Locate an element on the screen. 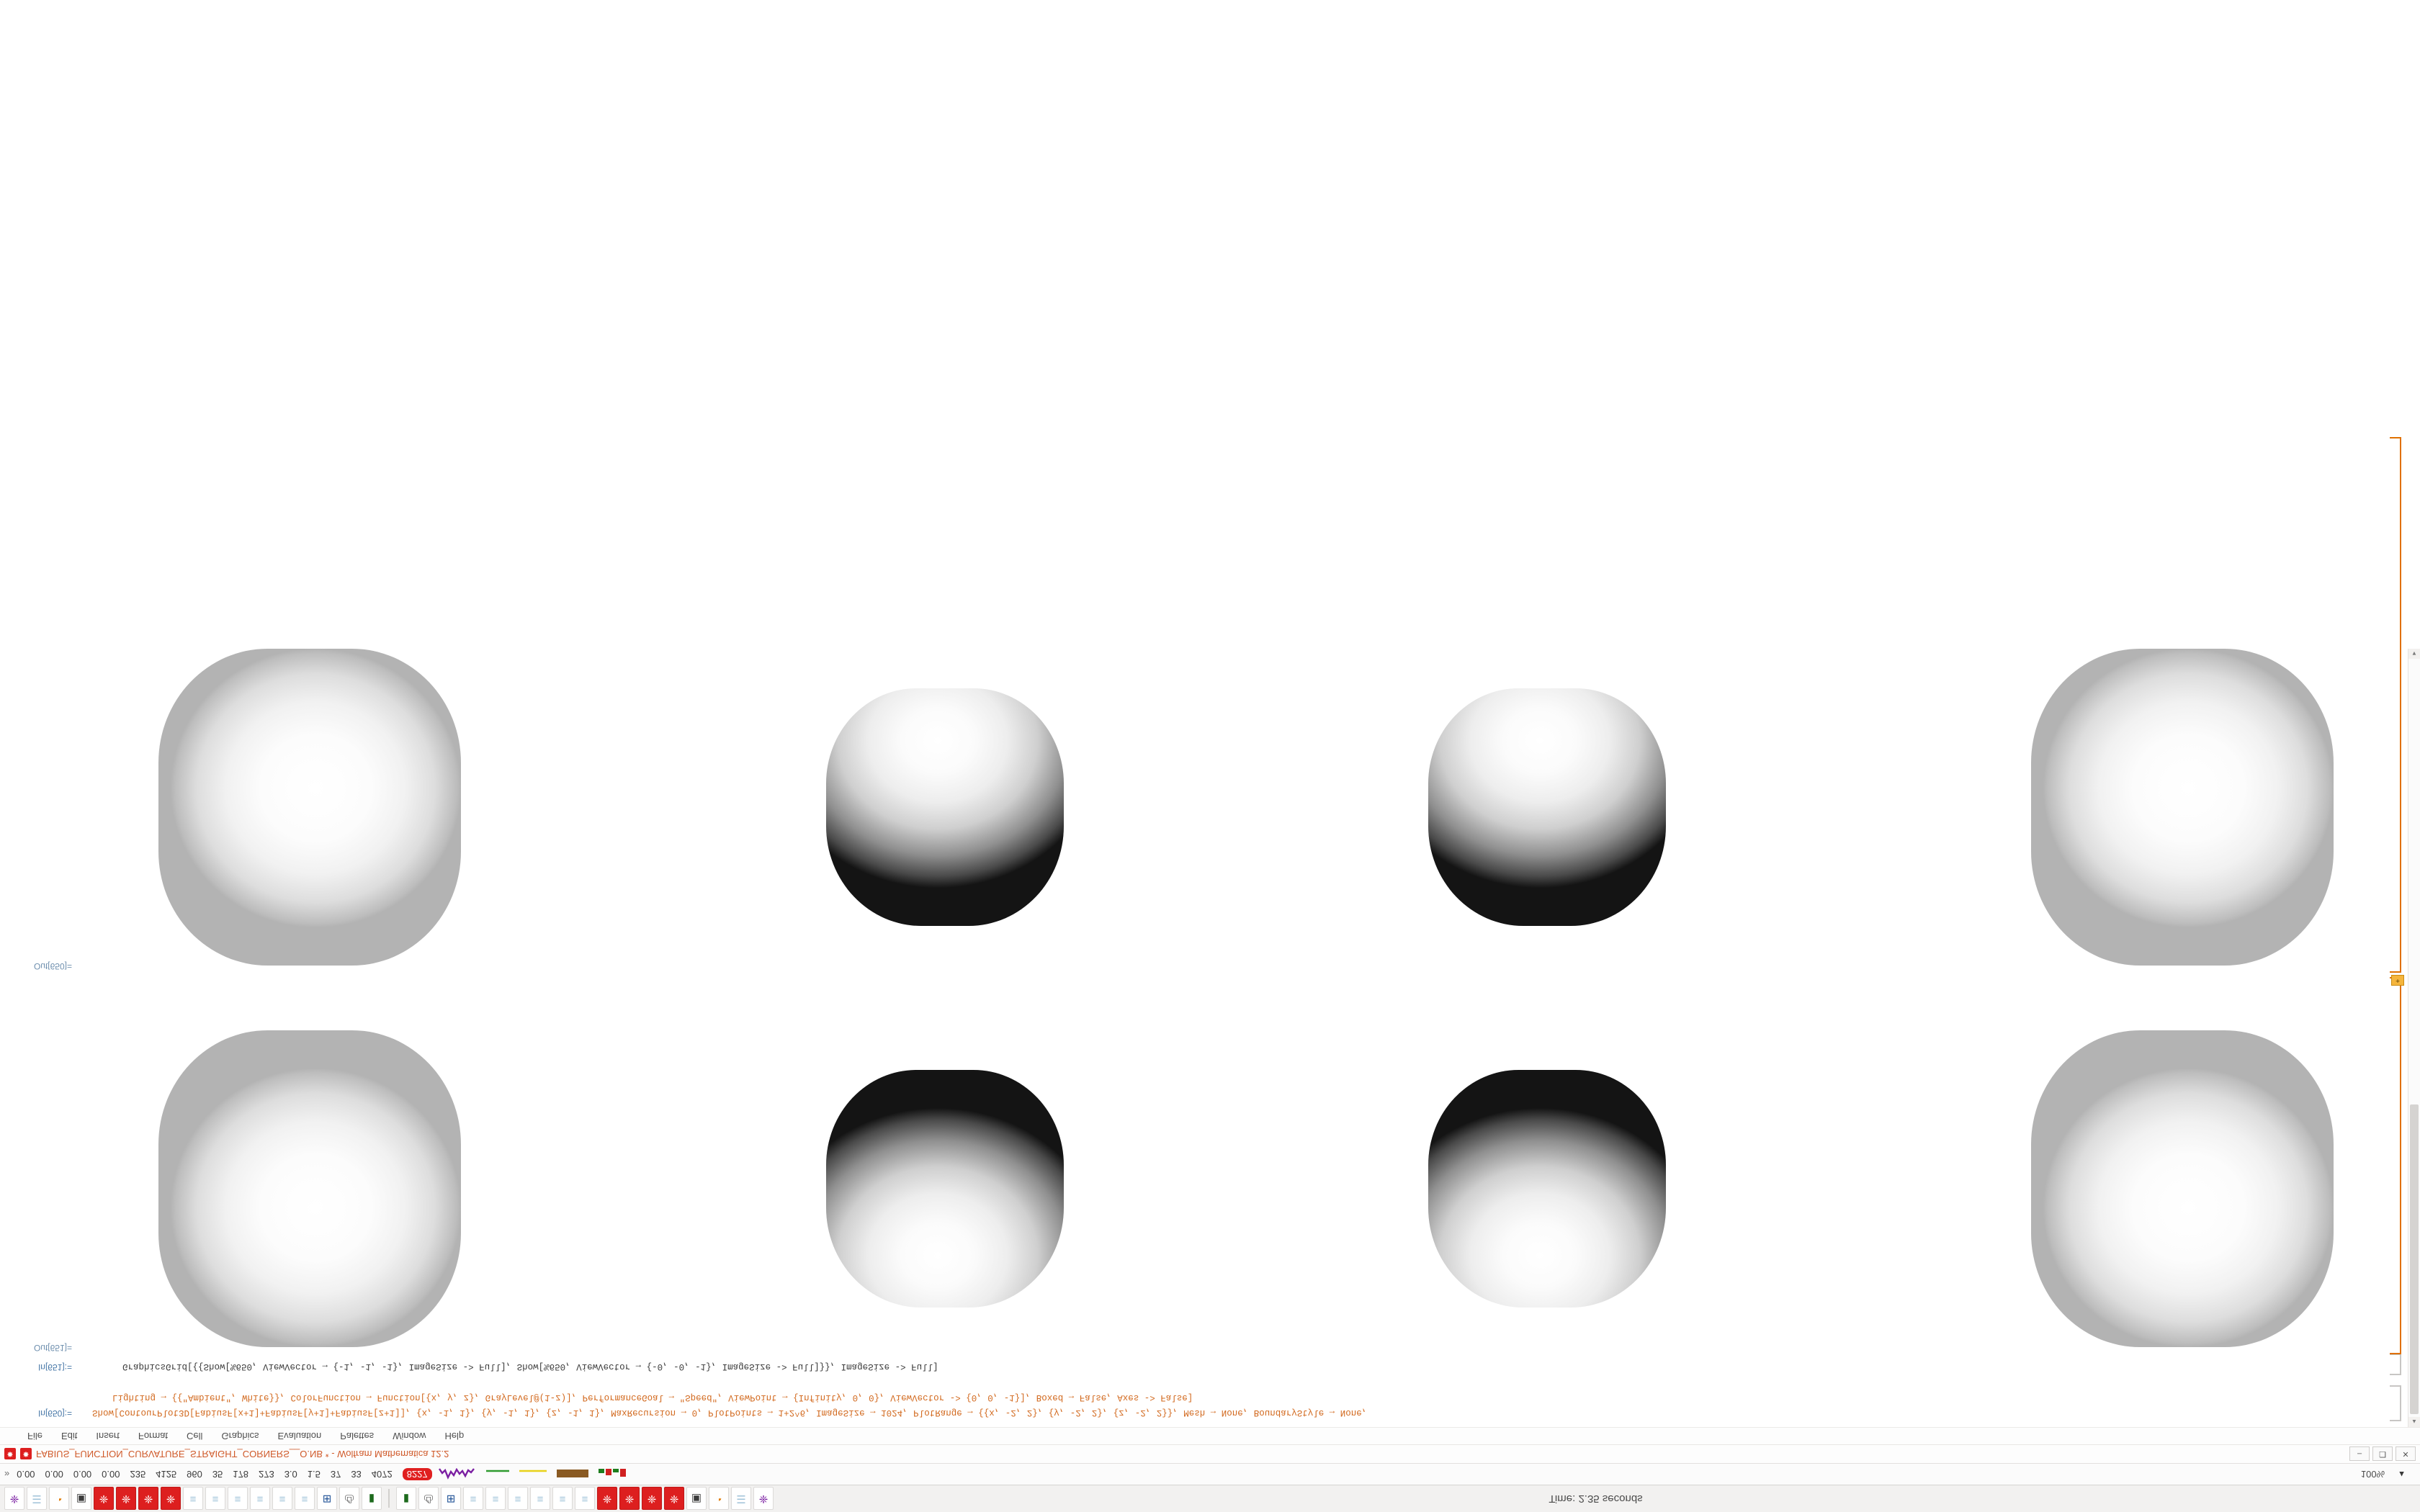 The image size is (2420, 1512). wolfram-spikey-icon: ✸ is located at coordinates (10, 1454).